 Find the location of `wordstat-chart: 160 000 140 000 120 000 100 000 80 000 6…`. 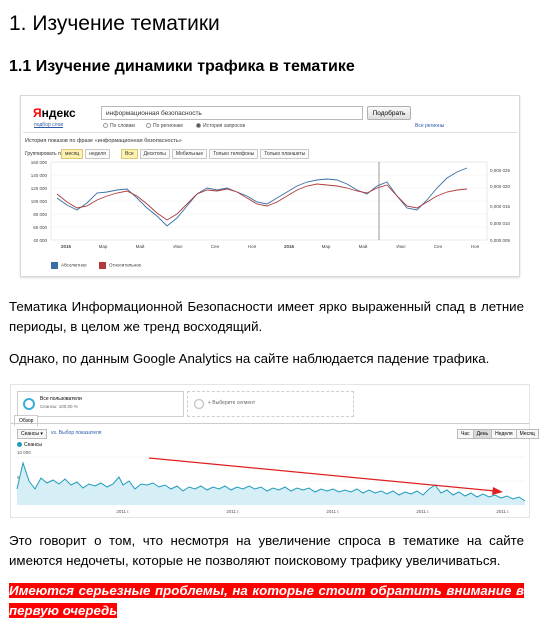

wordstat-chart: 160 000 140 000 120 000 100 000 80 000 6… is located at coordinates (271, 204).